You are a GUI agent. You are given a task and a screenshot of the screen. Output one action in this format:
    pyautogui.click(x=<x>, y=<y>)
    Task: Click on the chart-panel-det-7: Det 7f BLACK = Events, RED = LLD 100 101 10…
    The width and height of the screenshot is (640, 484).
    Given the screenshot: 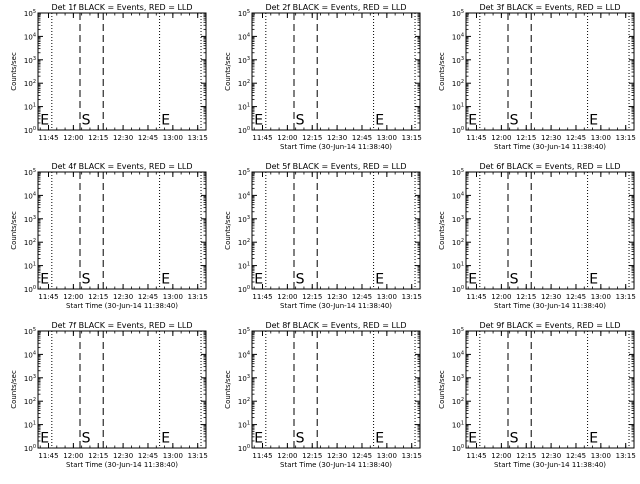 What is the action you would take?
    pyautogui.click(x=109, y=395)
    